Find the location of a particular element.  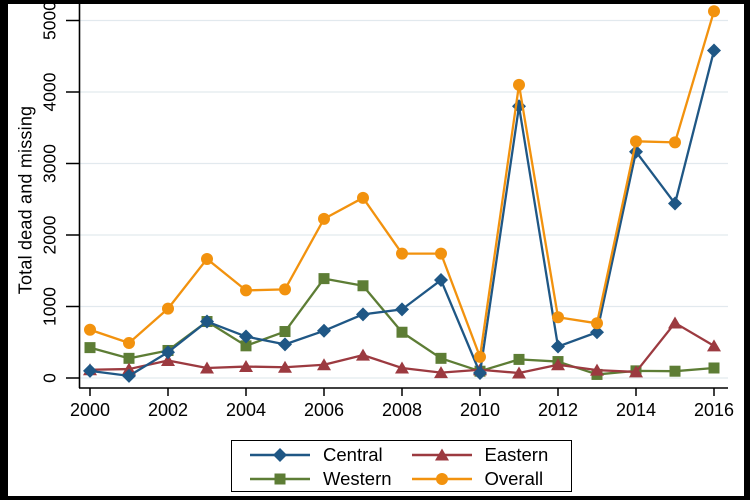

x-tick-label: 2000 is located at coordinates (90, 410).